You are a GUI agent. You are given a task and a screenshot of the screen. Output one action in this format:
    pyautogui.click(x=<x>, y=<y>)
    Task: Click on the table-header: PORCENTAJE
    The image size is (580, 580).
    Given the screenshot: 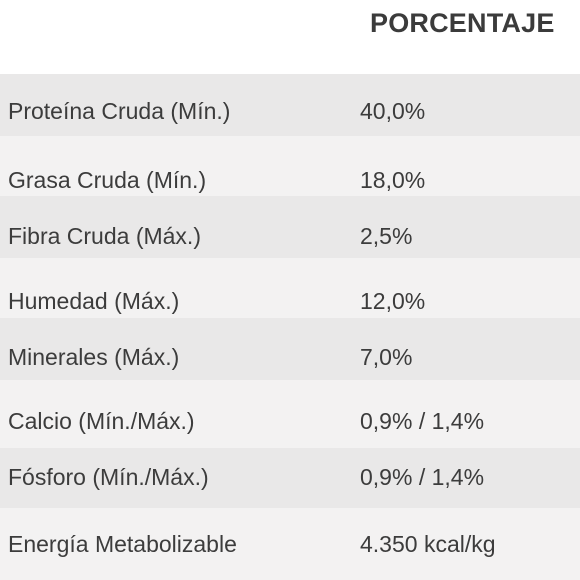 What is the action you would take?
    pyautogui.click(x=290, y=37)
    